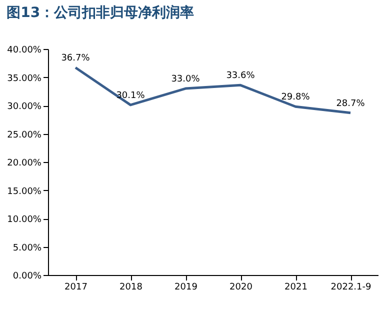 This screenshot has width=392, height=321. I want to click on data-label: 30.1%, so click(131, 95).